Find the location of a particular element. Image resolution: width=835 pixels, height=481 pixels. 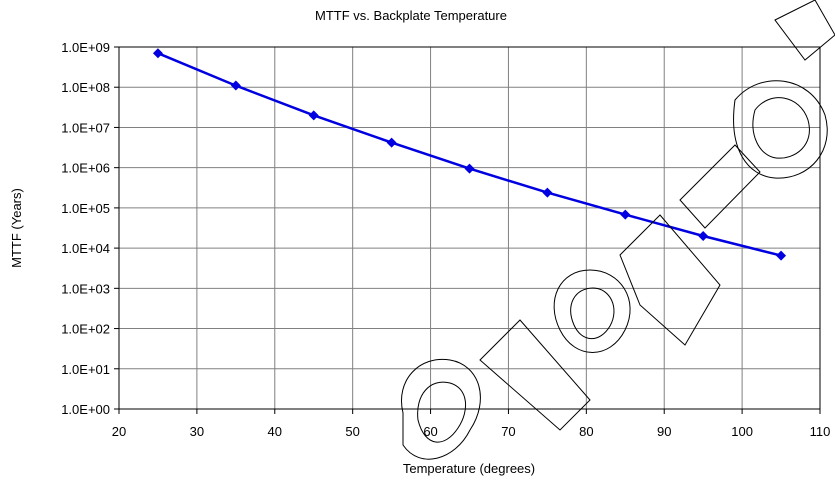

x-tick-label: 70 is located at coordinates (508, 431).